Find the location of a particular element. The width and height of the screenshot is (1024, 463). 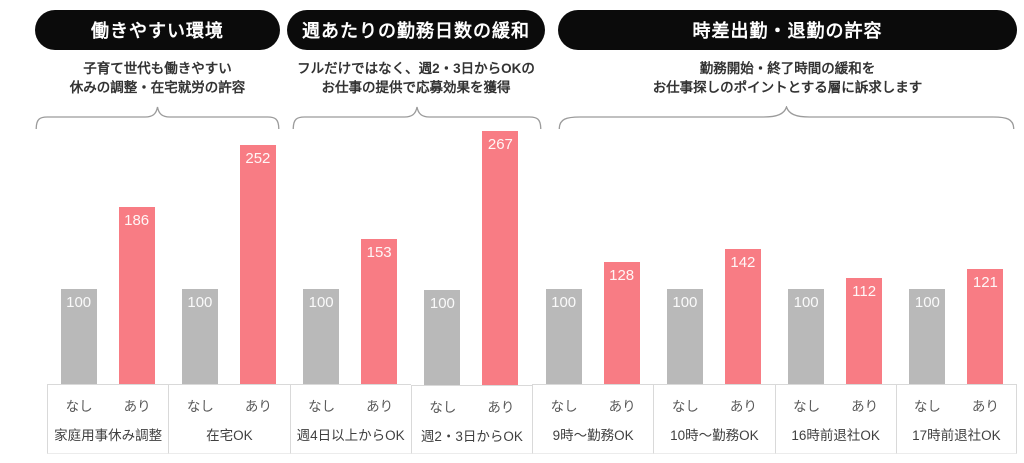

category-label: 10時〜勤務OK is located at coordinates (714, 436).